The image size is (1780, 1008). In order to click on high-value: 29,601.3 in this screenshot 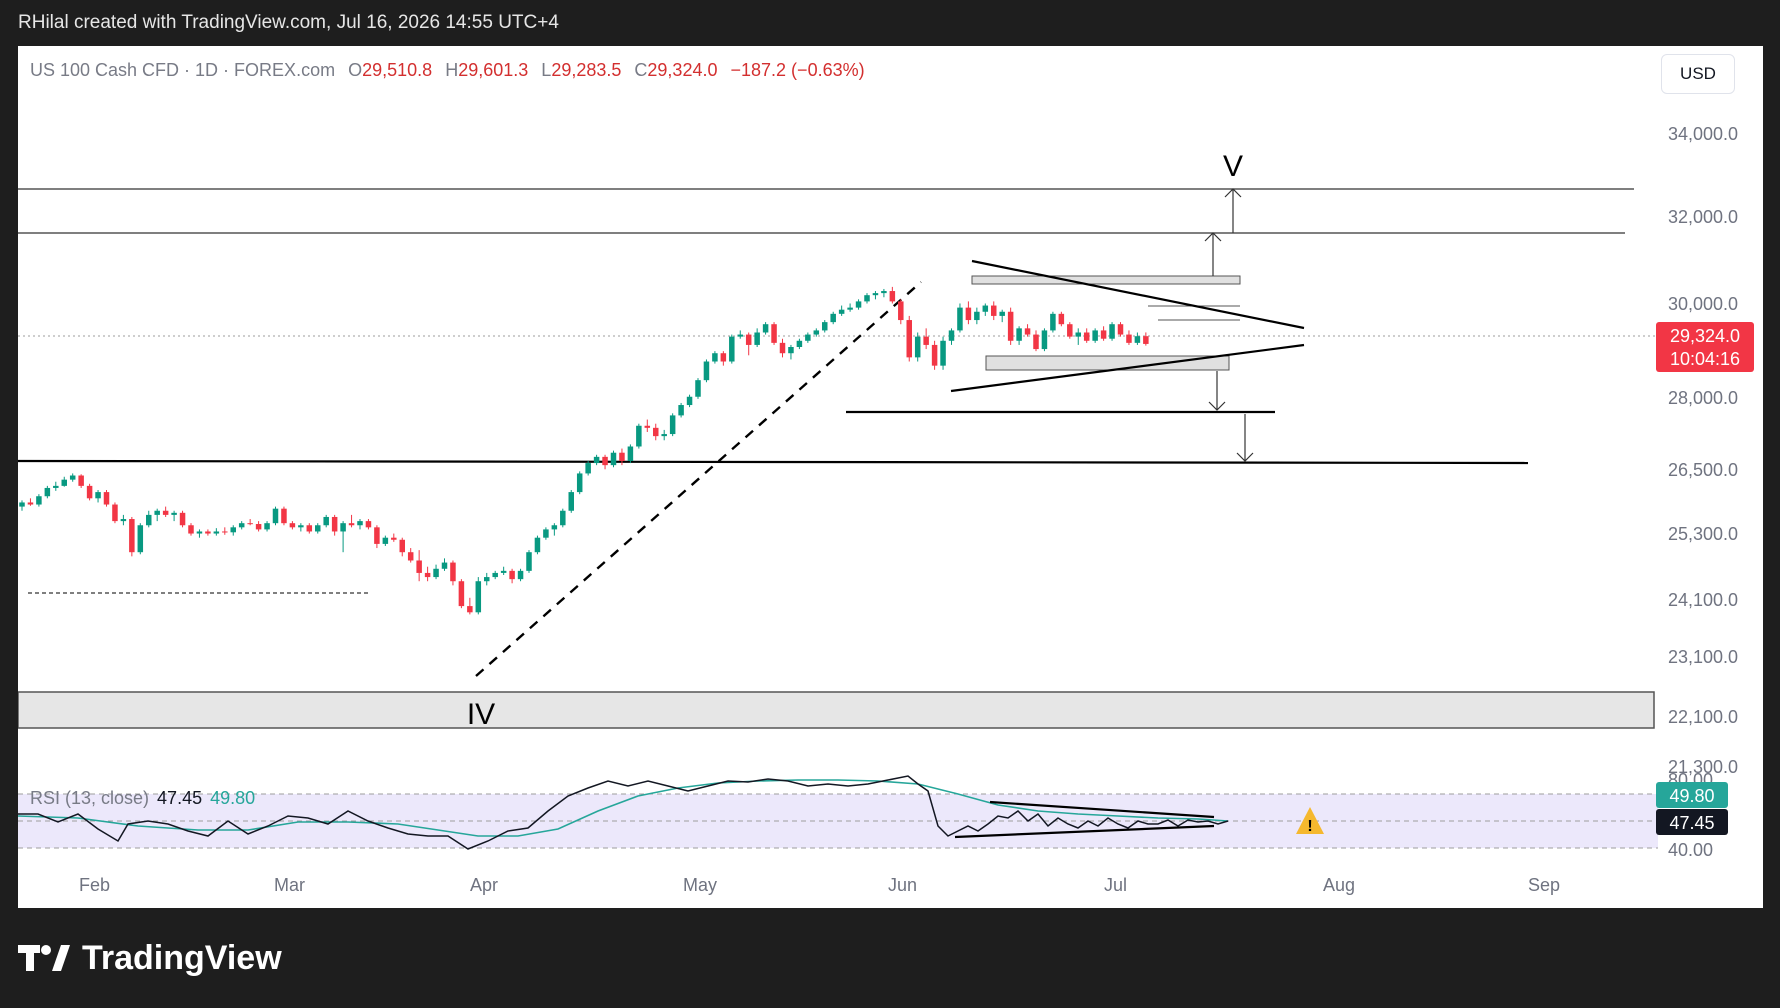, I will do `click(493, 70)`.